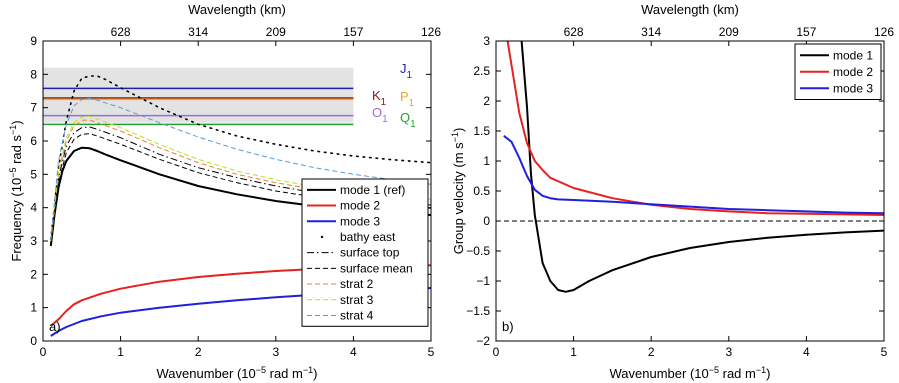 The height and width of the screenshot is (383, 899). I want to click on label-part: Wavenumber (10, so click(659, 373).